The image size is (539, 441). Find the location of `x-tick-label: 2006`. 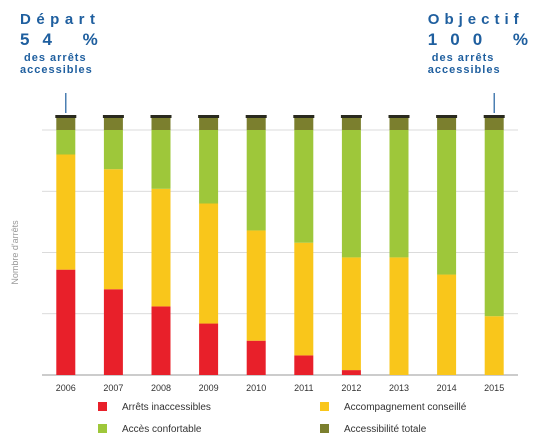

x-tick-label: 2006 is located at coordinates (66, 388).